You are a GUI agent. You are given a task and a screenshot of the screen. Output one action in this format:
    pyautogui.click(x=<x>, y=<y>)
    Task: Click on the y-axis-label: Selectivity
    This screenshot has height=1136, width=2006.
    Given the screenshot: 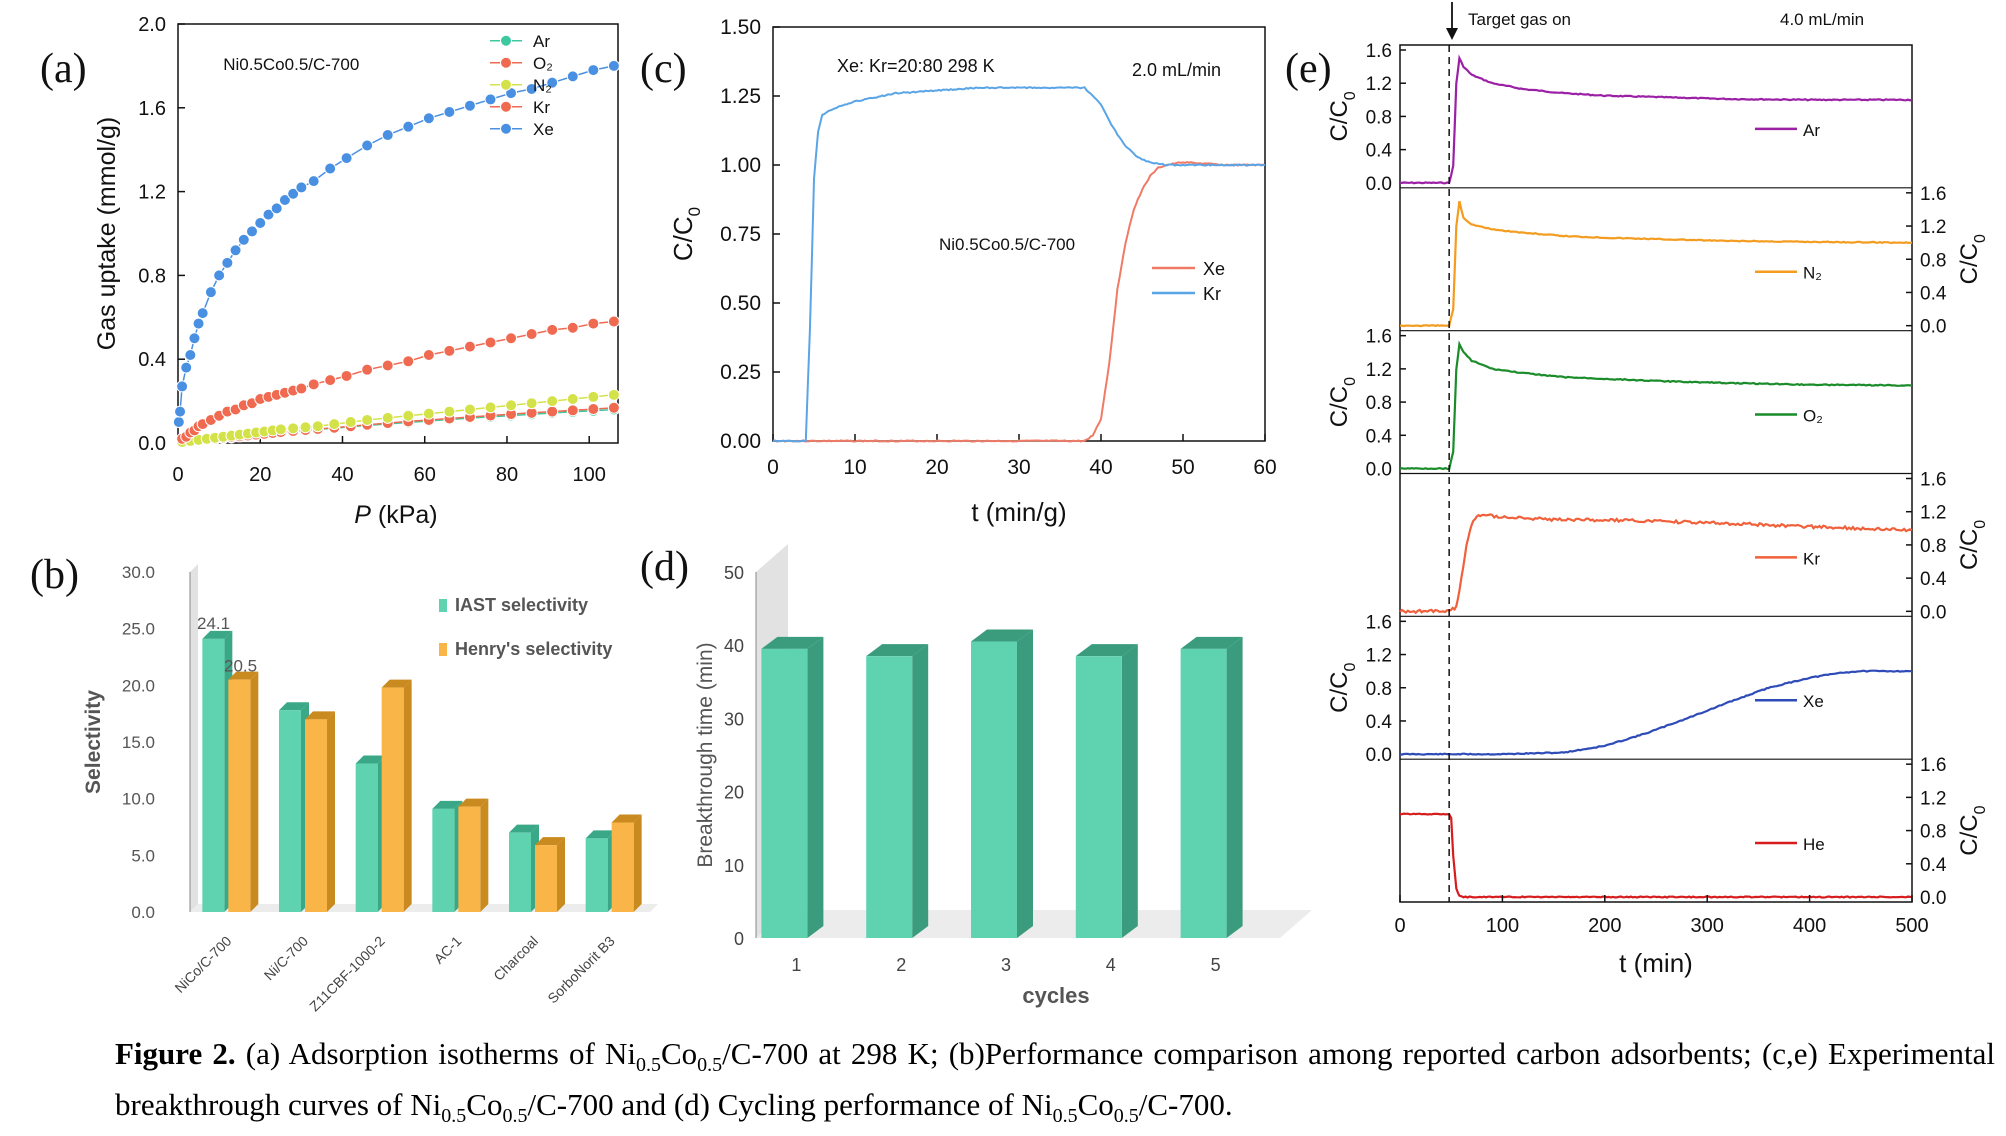 What is the action you would take?
    pyautogui.click(x=93, y=742)
    